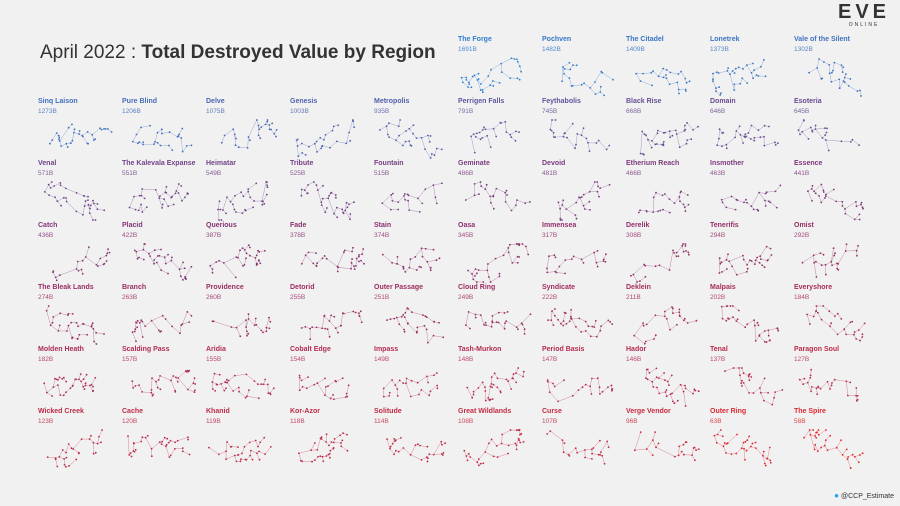  I want to click on region-cell: Querious 387B, so click(246, 253).